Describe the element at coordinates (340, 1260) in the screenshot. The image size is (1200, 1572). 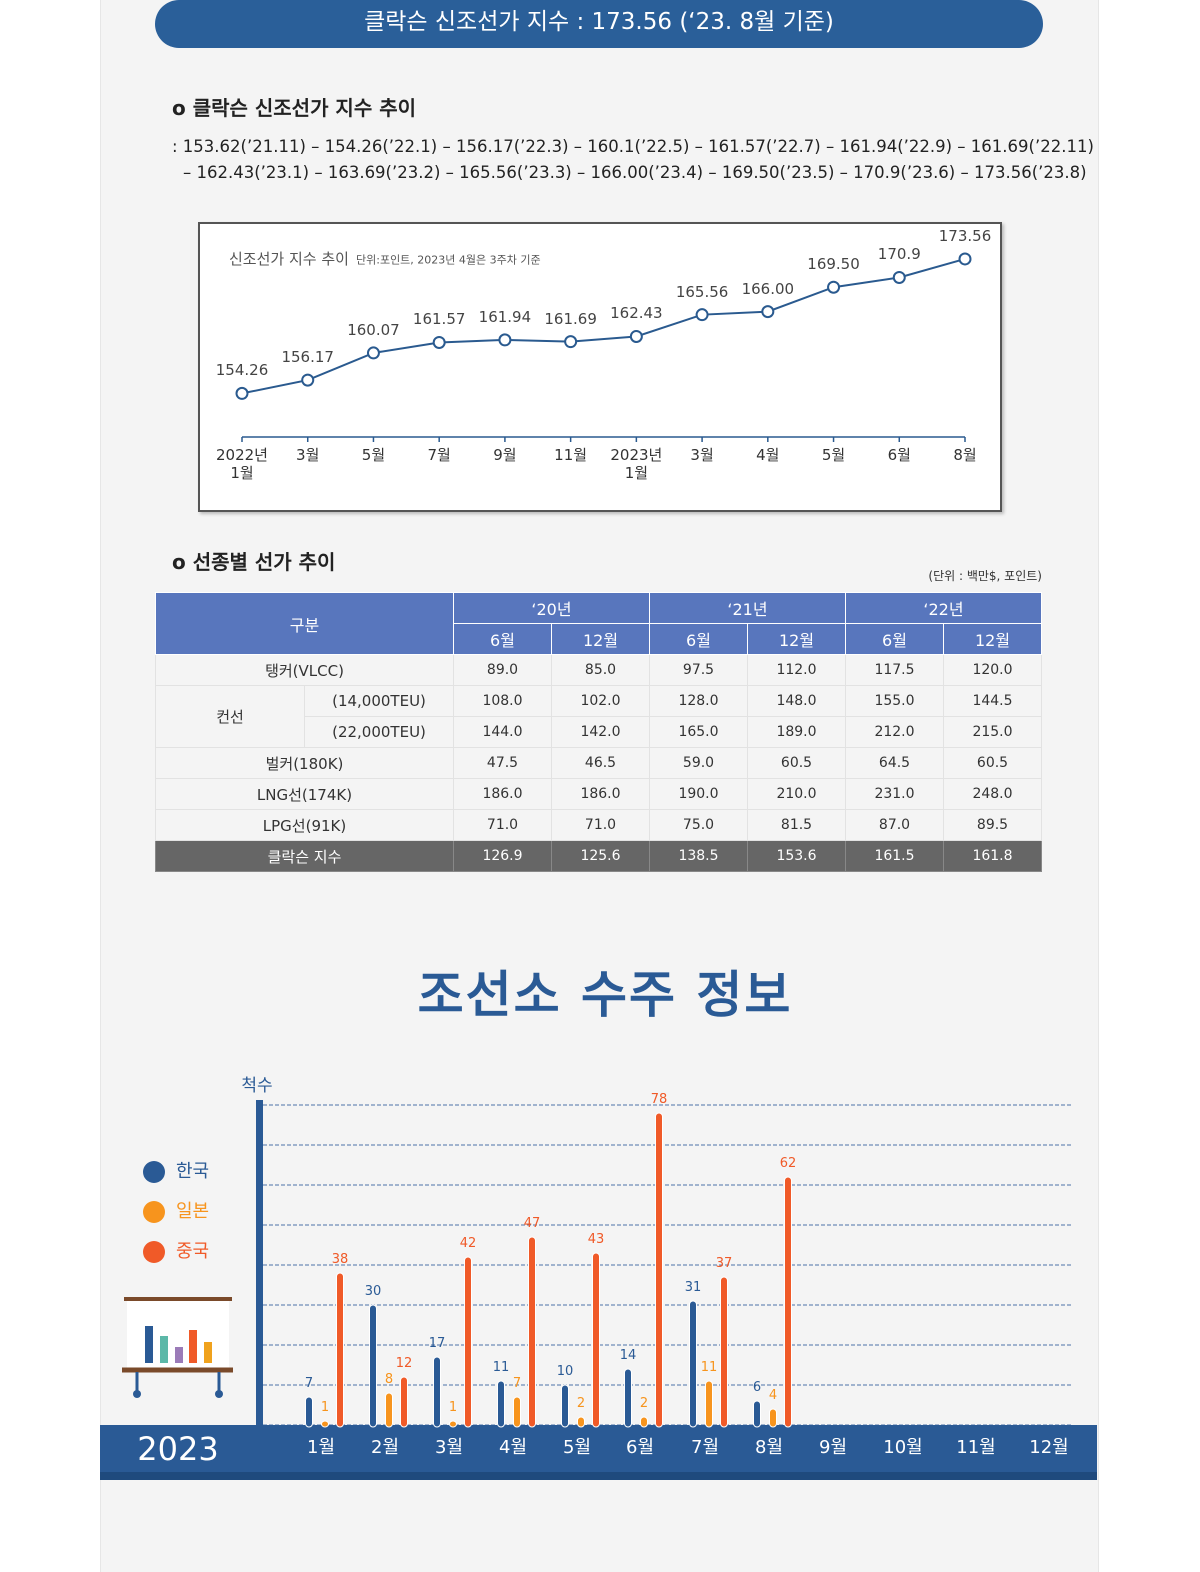
I see `data-label: 38` at that location.